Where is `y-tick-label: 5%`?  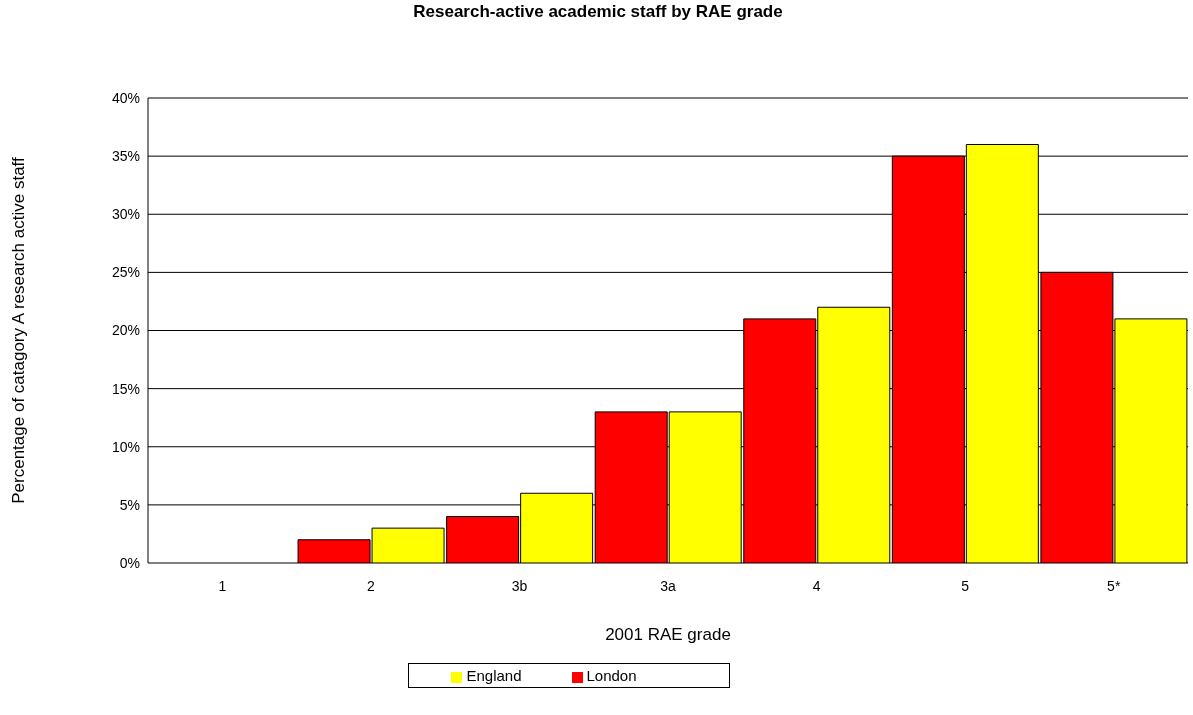
y-tick-label: 5% is located at coordinates (129, 504).